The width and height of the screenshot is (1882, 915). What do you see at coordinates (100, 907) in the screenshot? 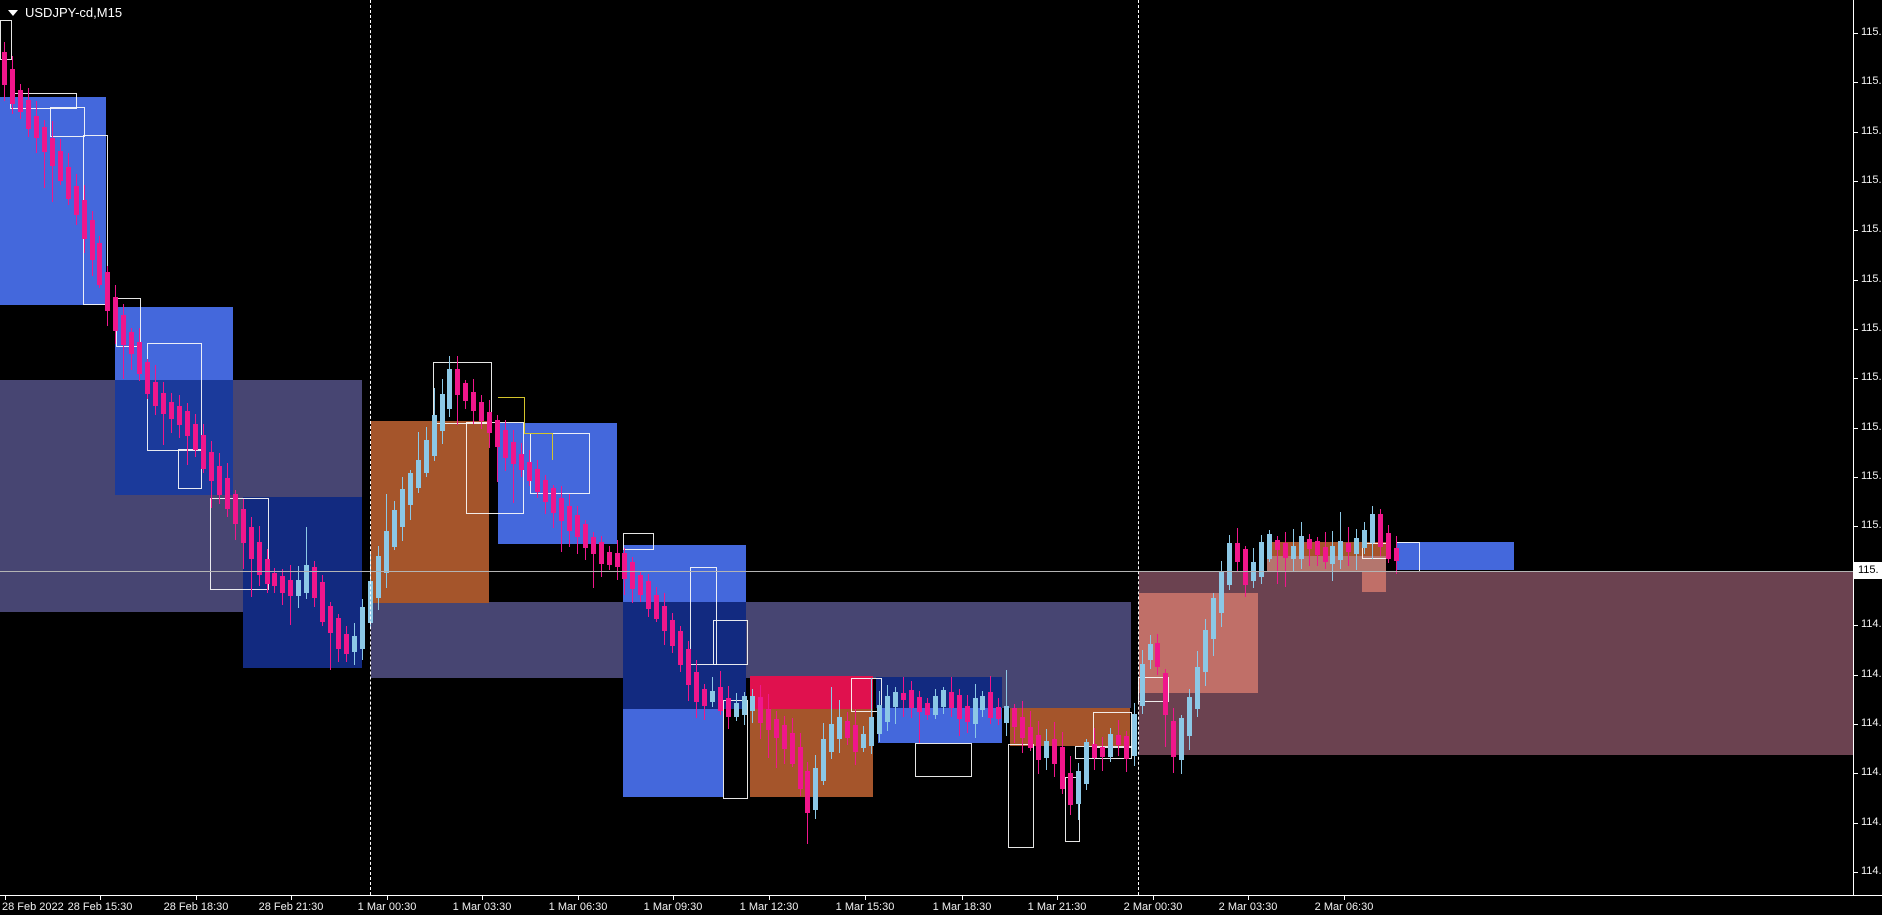
I see `time-tick-label: 28 Feb 15:30` at bounding box center [100, 907].